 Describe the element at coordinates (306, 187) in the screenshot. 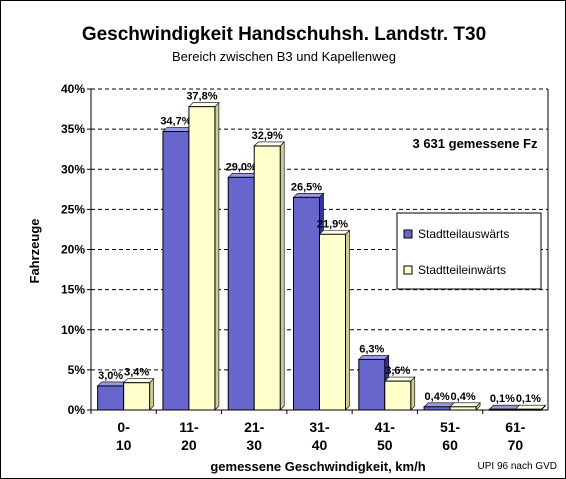

I see `data-label: 26,5%` at that location.